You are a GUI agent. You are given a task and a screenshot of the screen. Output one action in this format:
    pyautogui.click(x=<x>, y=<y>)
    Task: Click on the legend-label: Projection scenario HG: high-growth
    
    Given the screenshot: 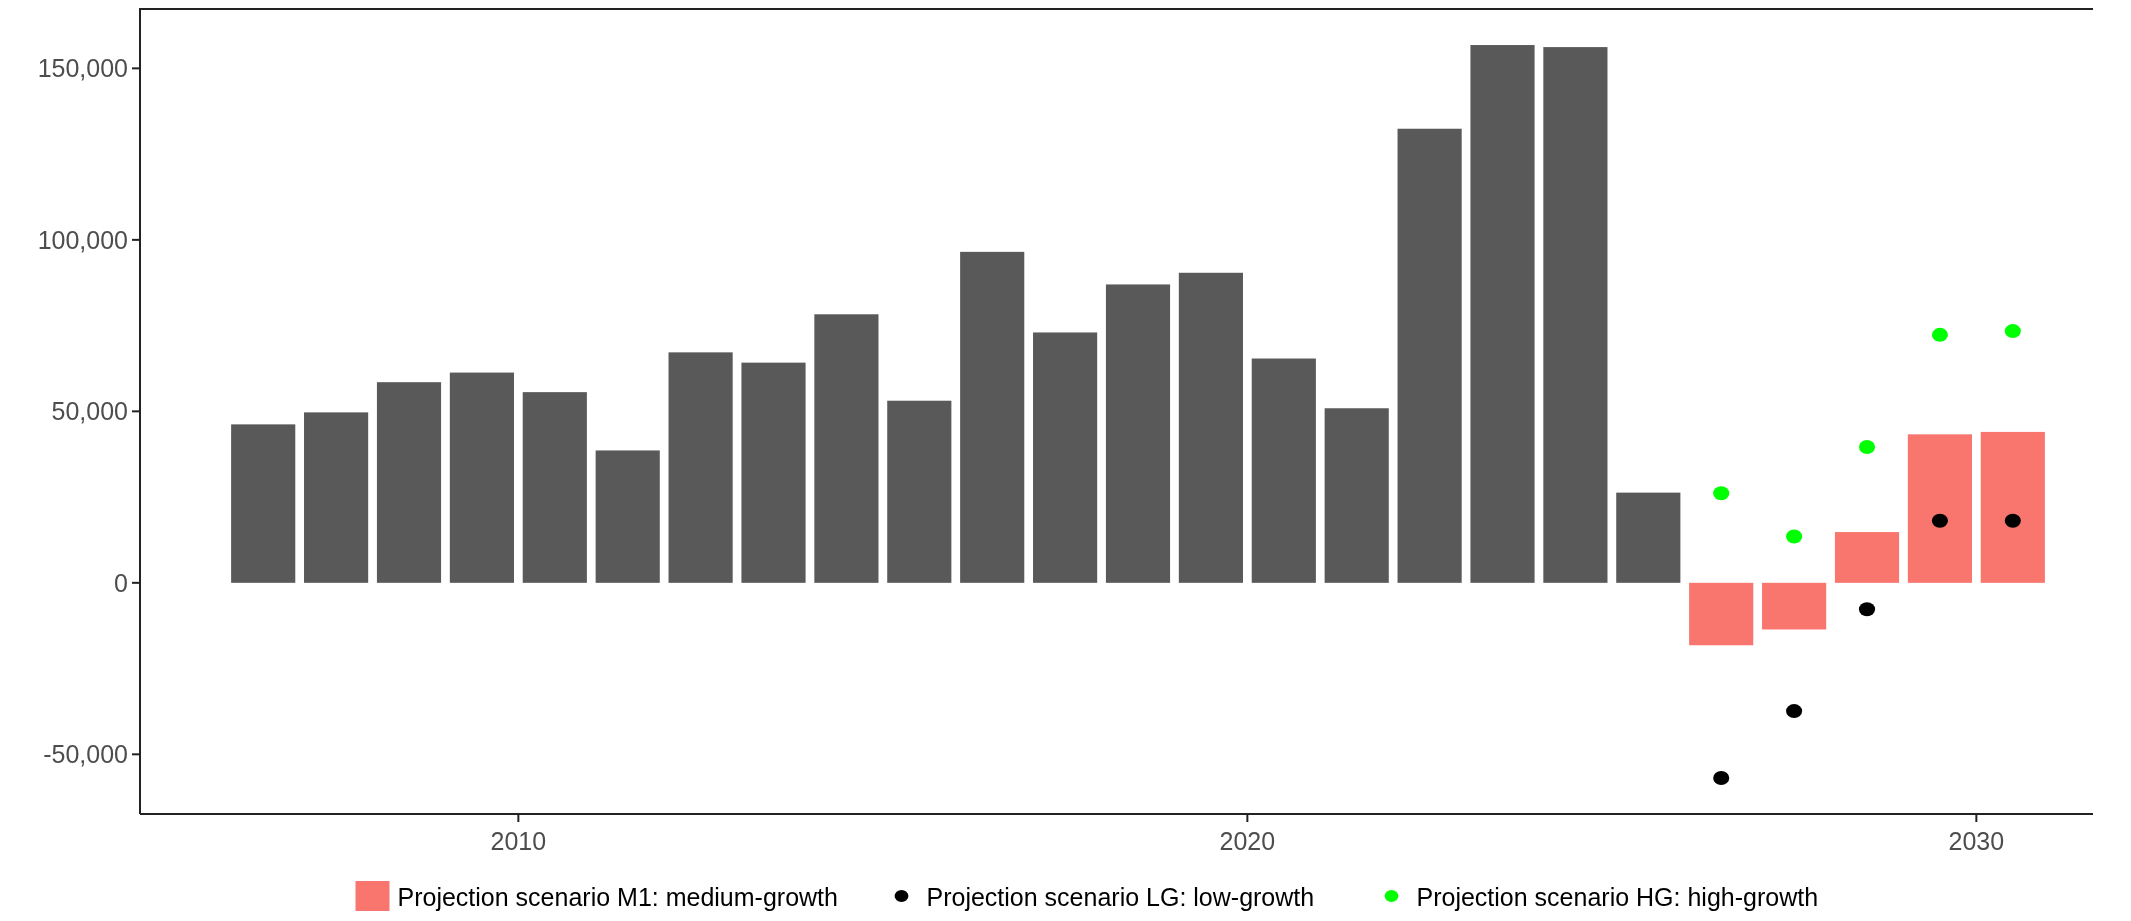 What is the action you would take?
    pyautogui.click(x=1617, y=896)
    